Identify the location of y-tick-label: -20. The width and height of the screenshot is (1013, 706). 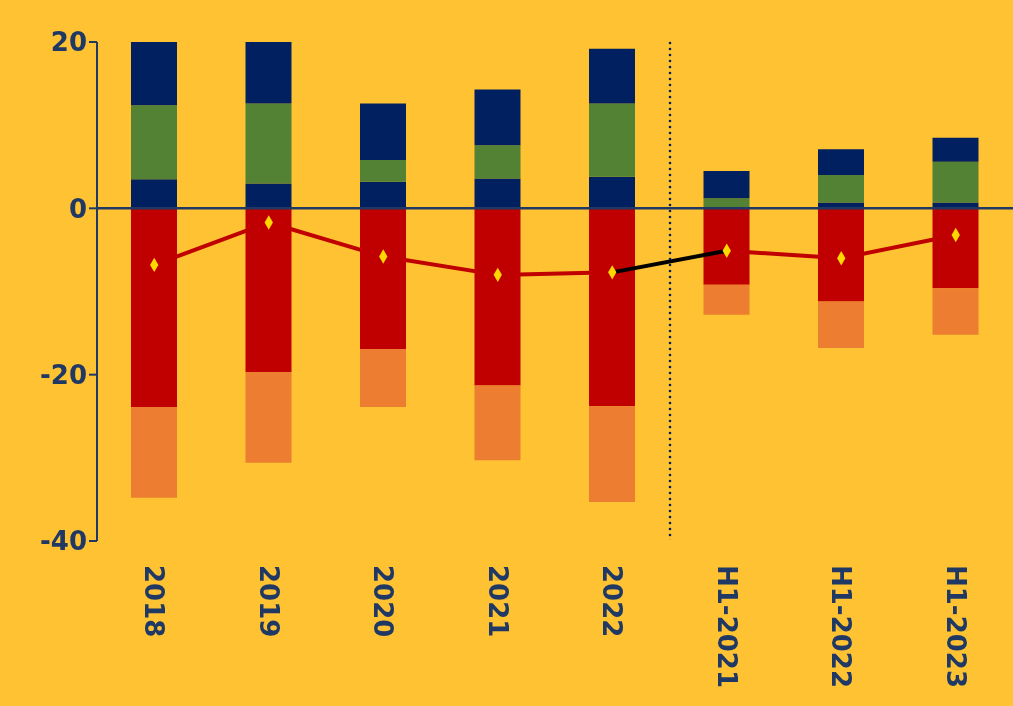
(63, 374).